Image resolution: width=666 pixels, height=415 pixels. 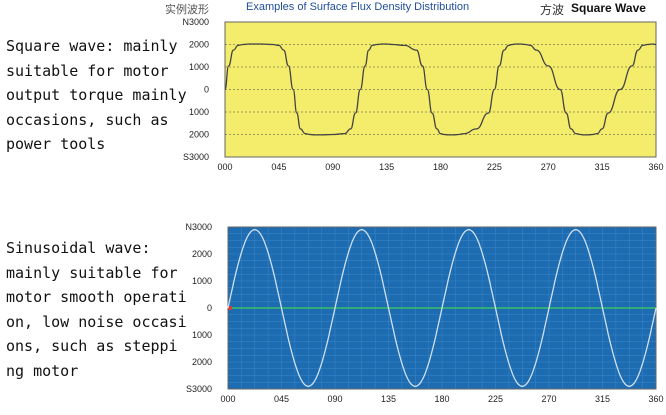 I want to click on description-line: on, low noise occasi, so click(x=96, y=321).